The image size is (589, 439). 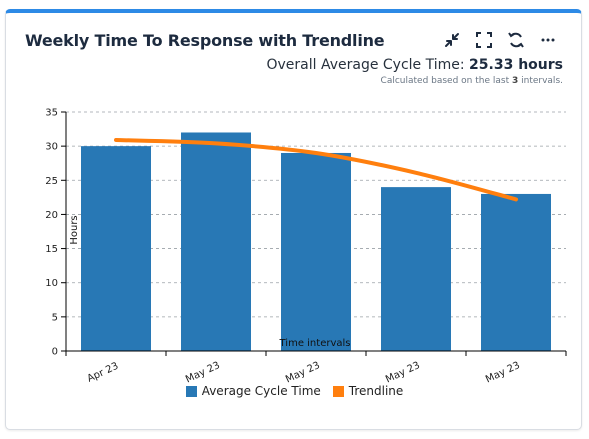 I want to click on y-tick-label: 15, so click(x=51, y=249).